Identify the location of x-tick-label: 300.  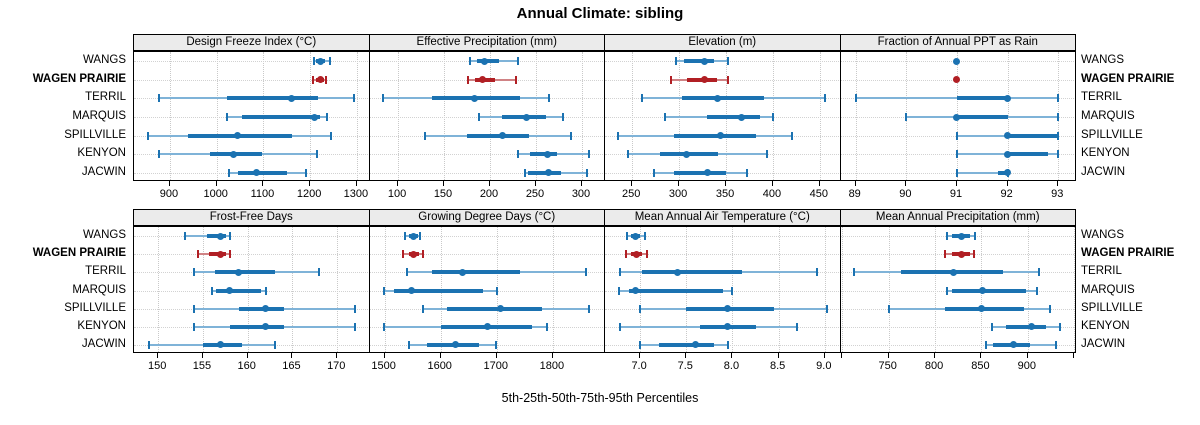
(581, 194).